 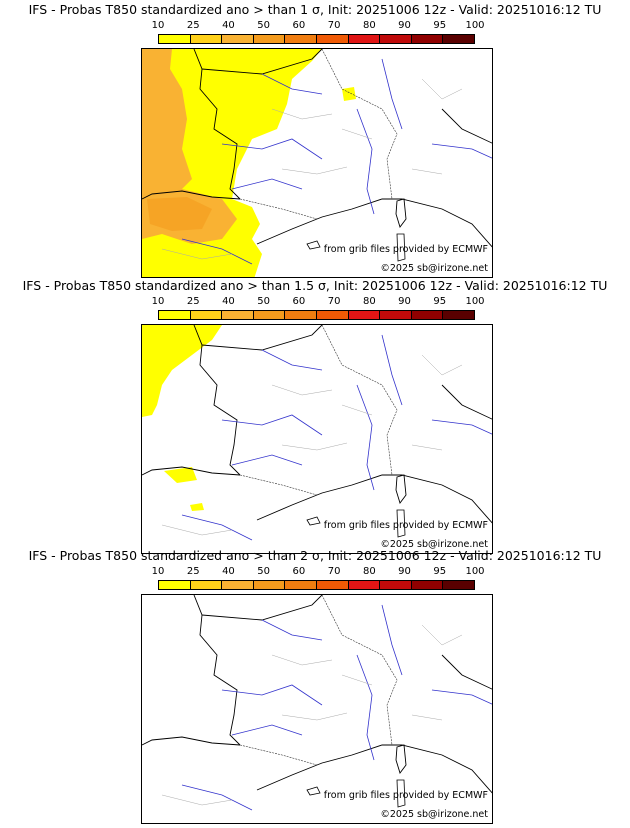 I want to click on colorbar-tick-label: 95, so click(x=440, y=25).